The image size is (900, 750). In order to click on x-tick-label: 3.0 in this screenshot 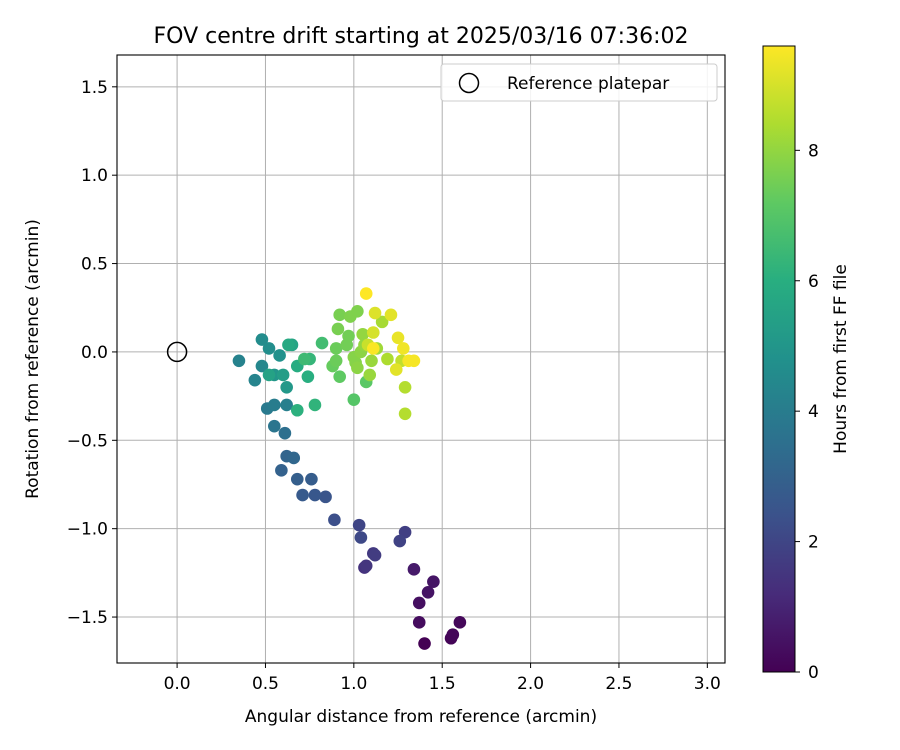, I will do `click(707, 684)`.